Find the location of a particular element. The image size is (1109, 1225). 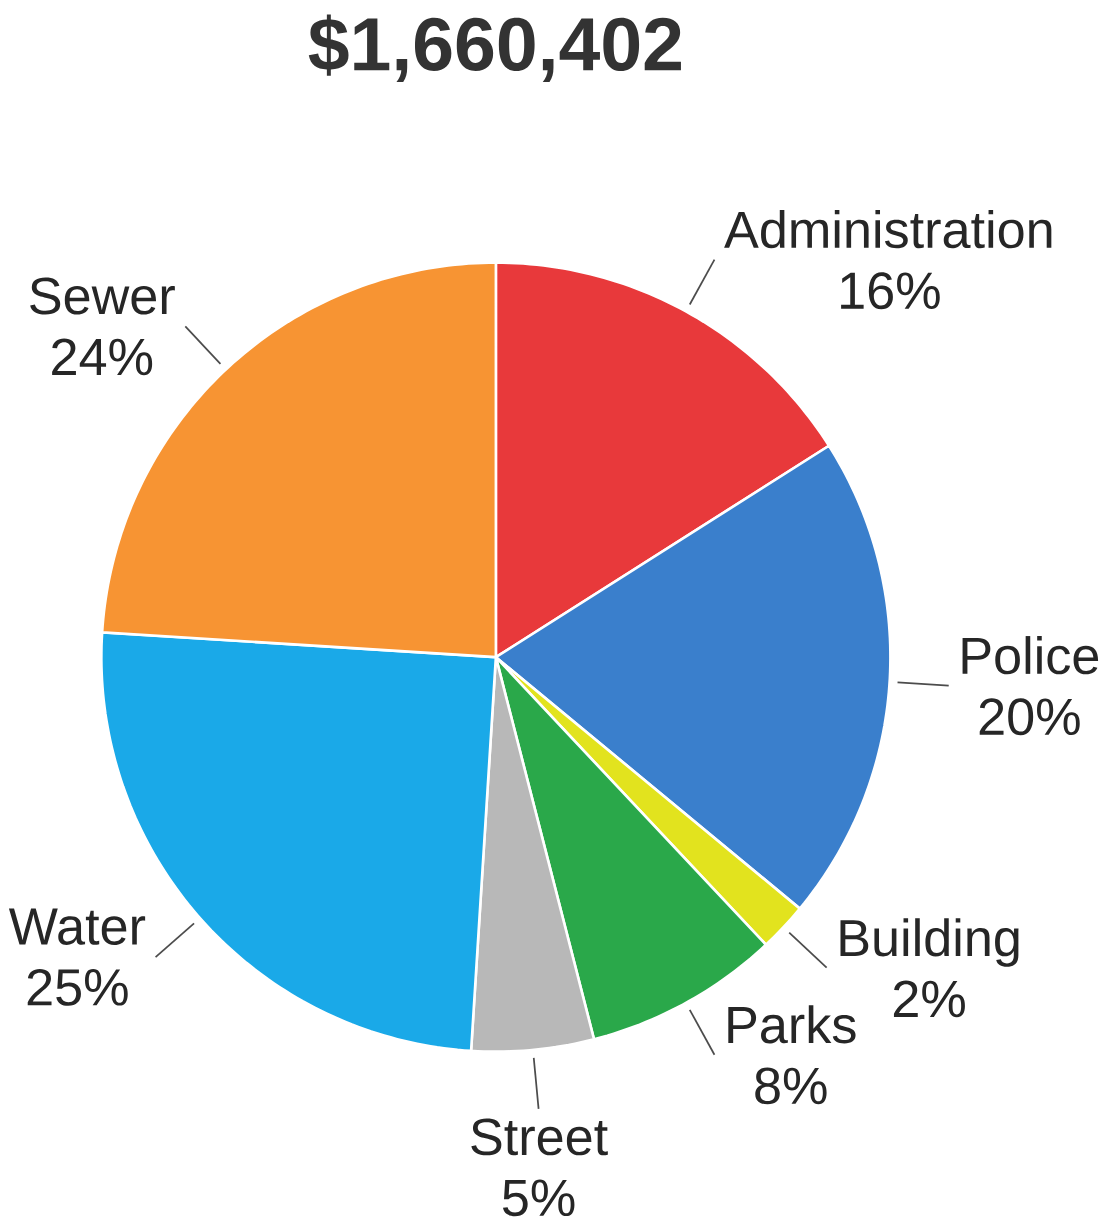

data-label: 2% is located at coordinates (929, 999).